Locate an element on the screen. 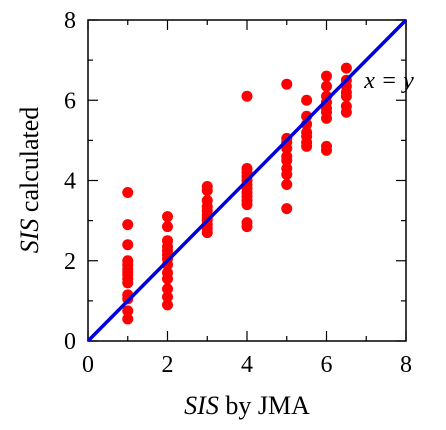  y-axis-label-rest: calculated is located at coordinates (29, 163).